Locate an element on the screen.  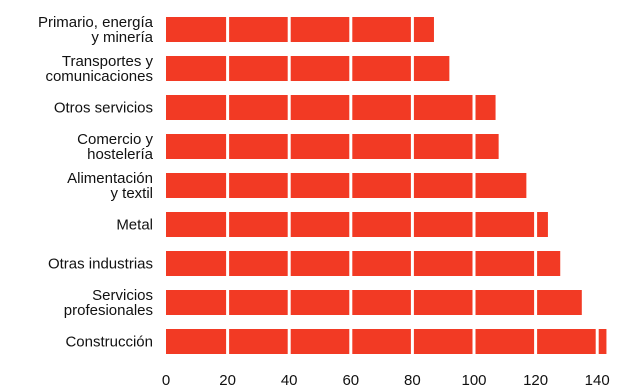
x-tick-label-5: 100 is located at coordinates (473, 380).